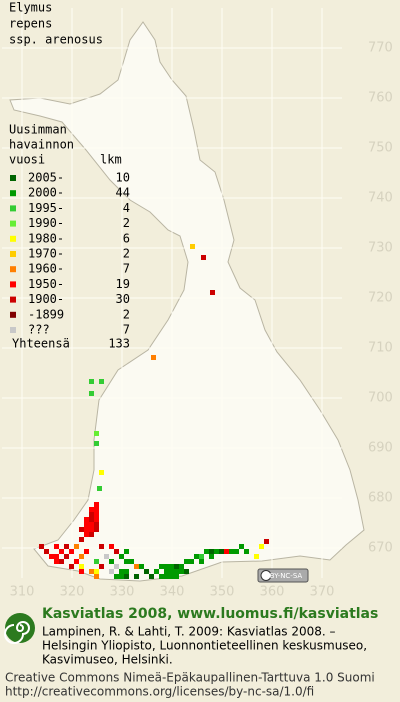 The width and height of the screenshot is (400, 702). I want to click on x-tick-label: 360, so click(272, 592).